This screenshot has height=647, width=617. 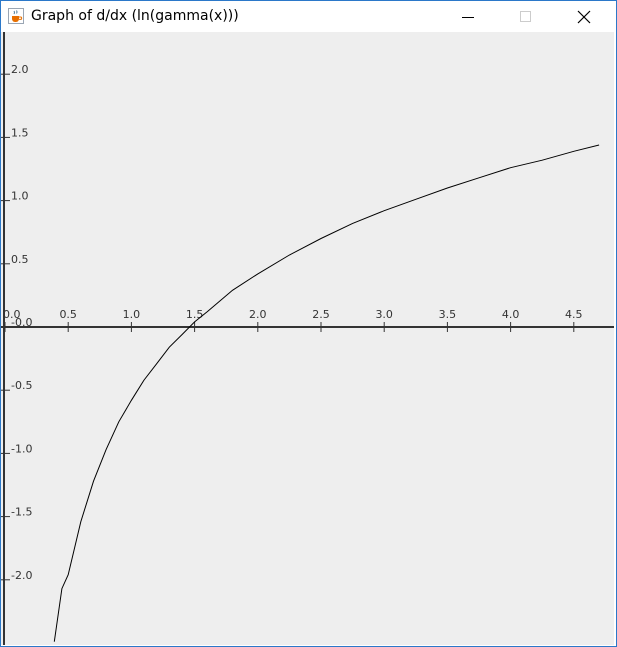 I want to click on y-tick-label: 0.5, so click(x=20, y=259).